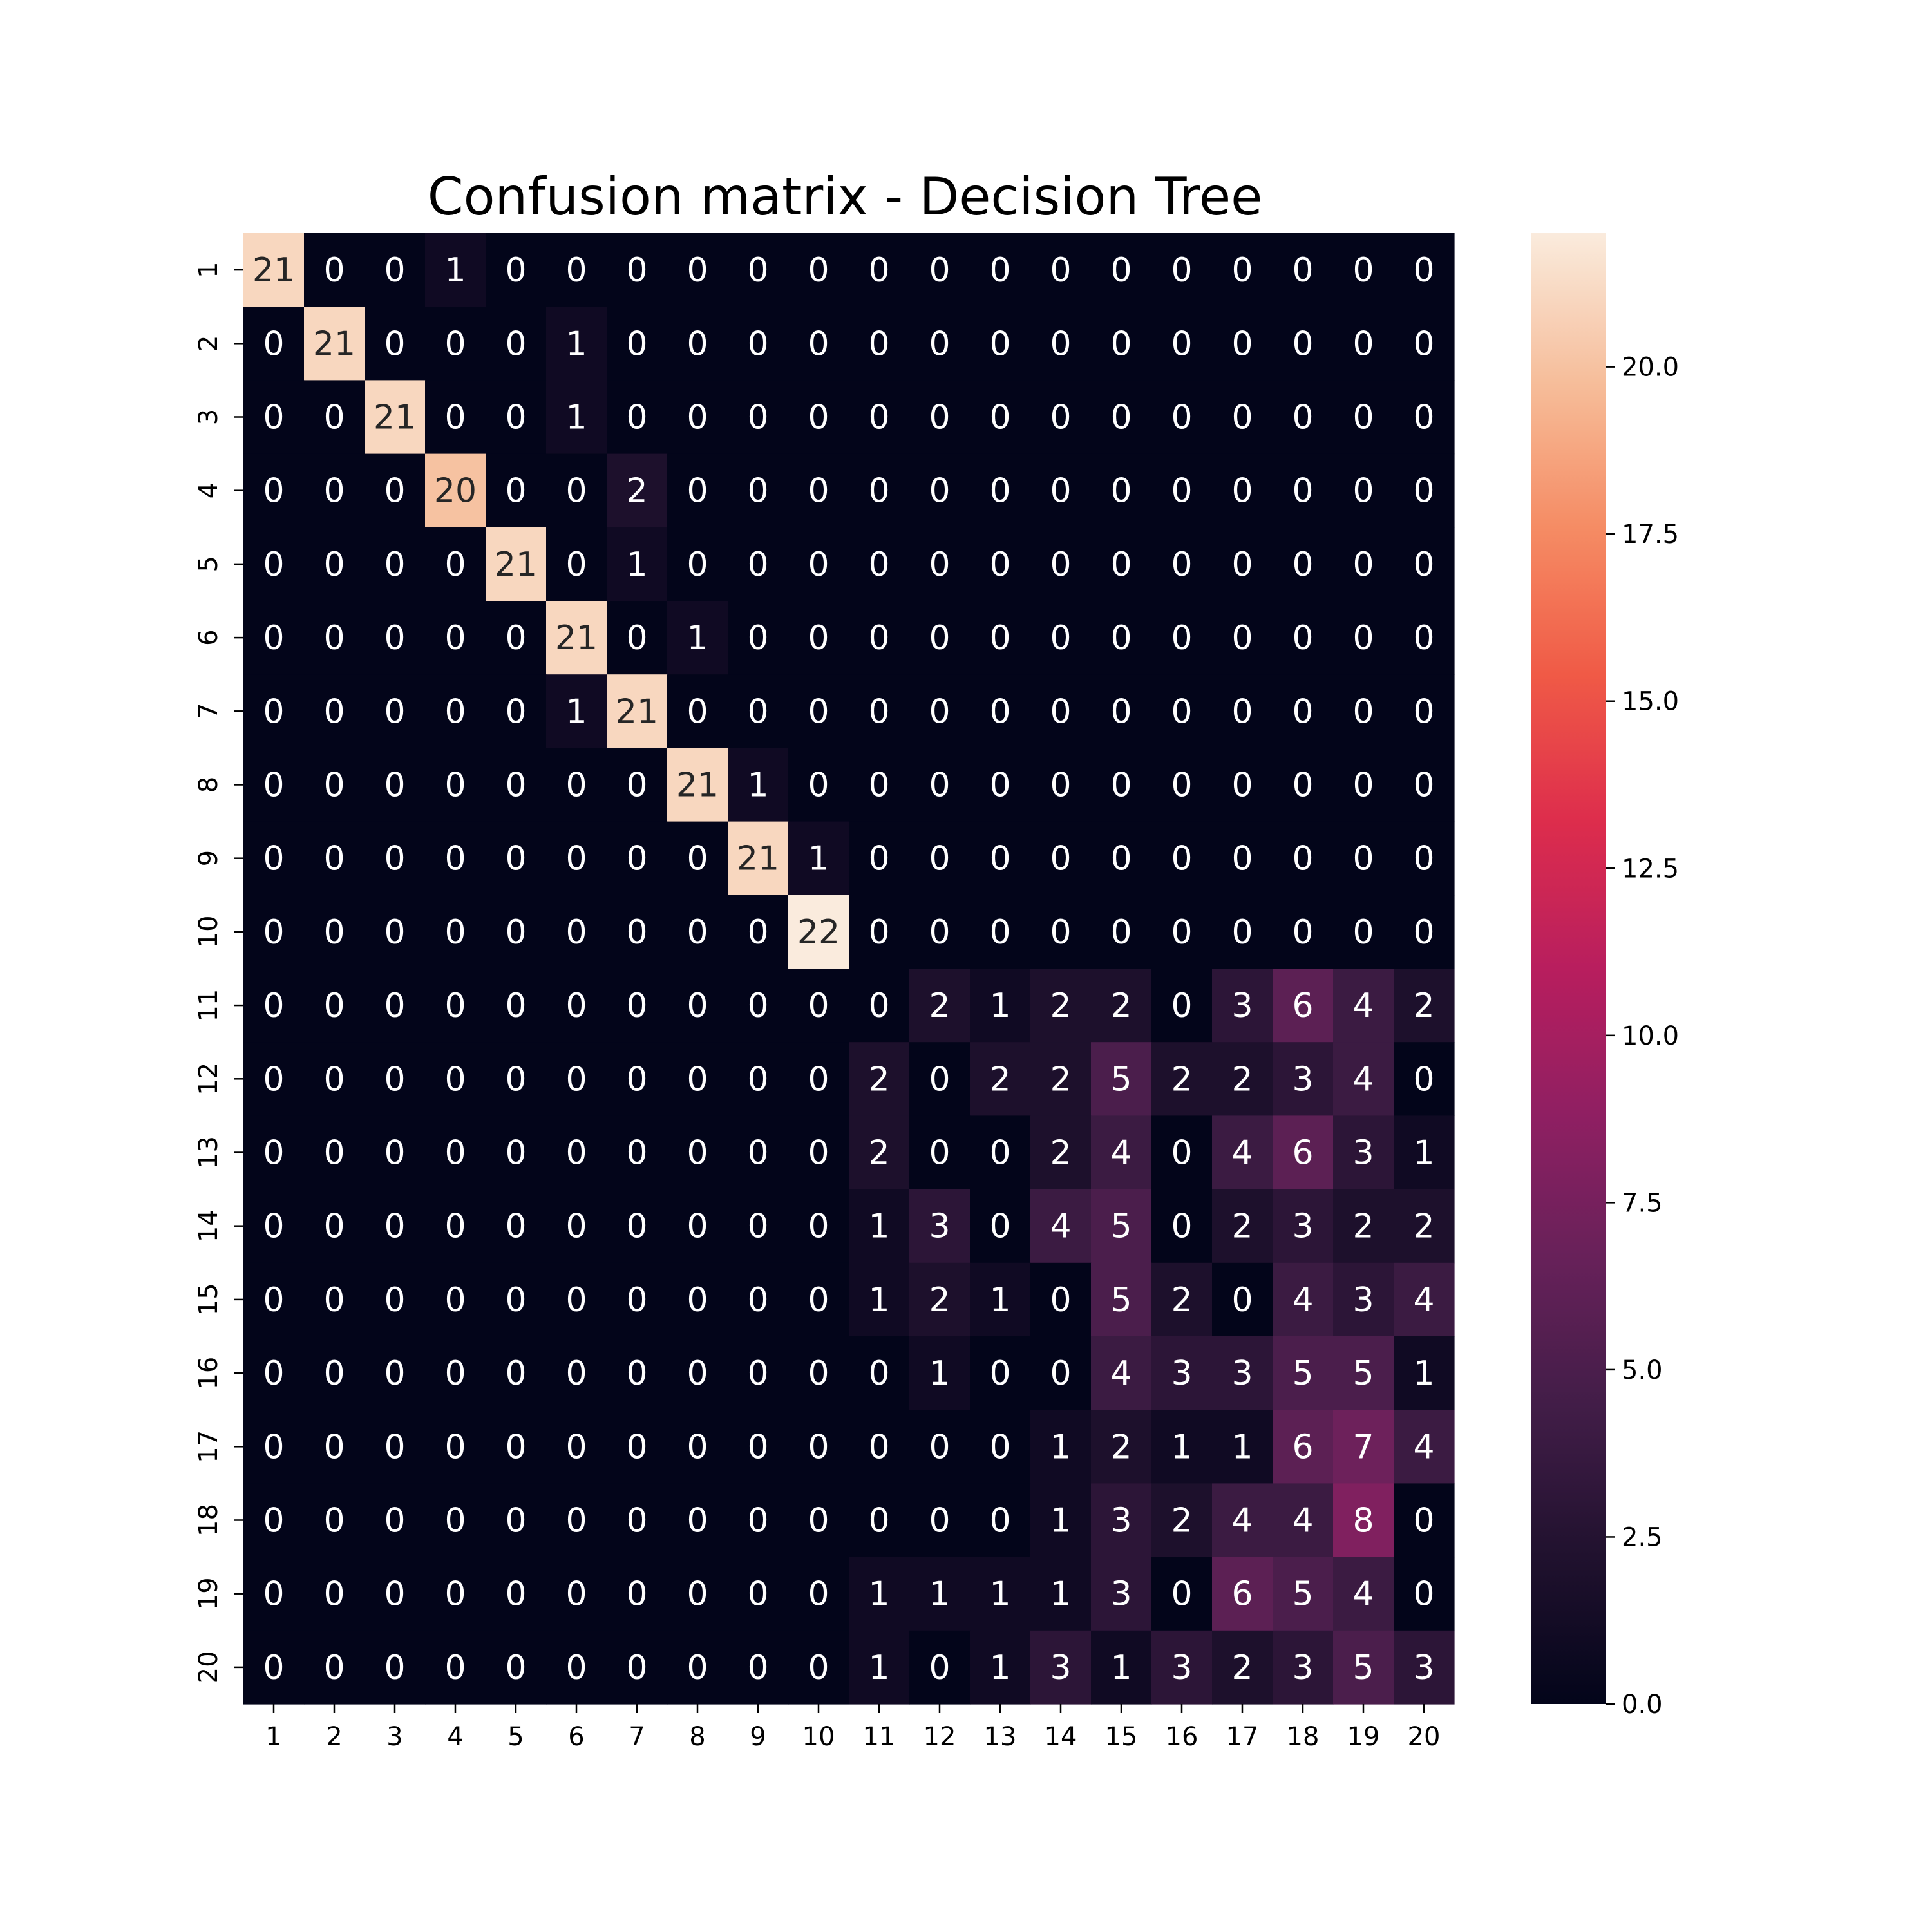  I want to click on cell-value: 22, so click(818, 933).